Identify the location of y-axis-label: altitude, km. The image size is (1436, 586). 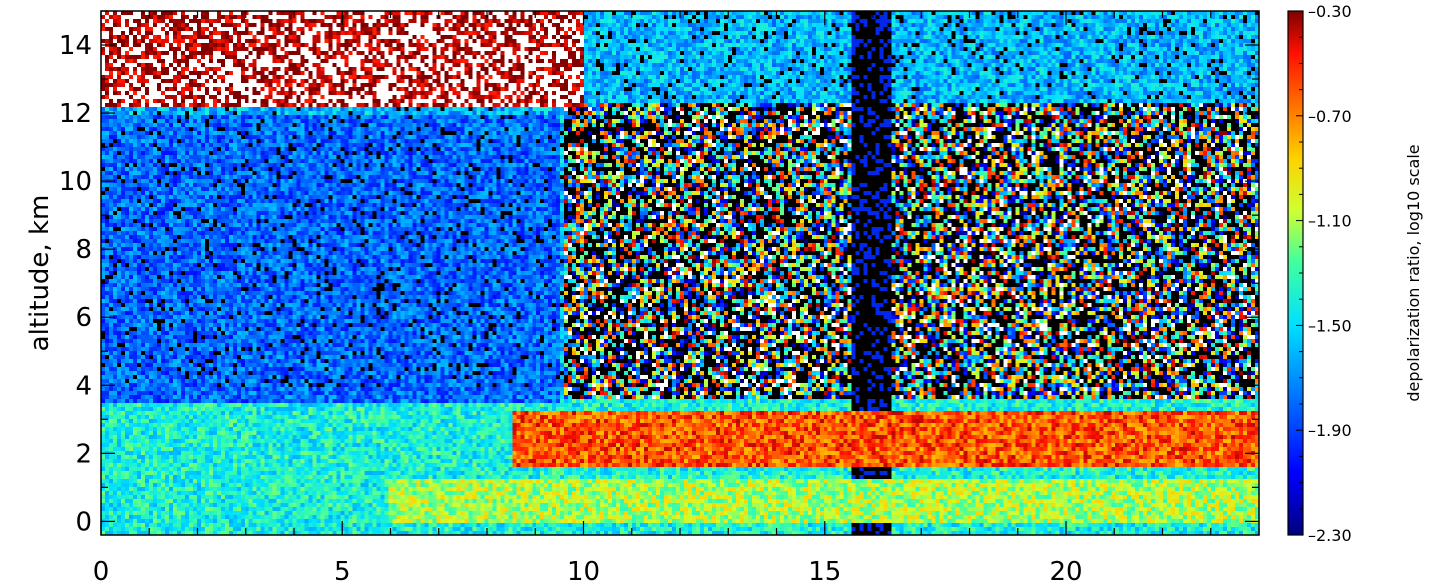
(40, 273).